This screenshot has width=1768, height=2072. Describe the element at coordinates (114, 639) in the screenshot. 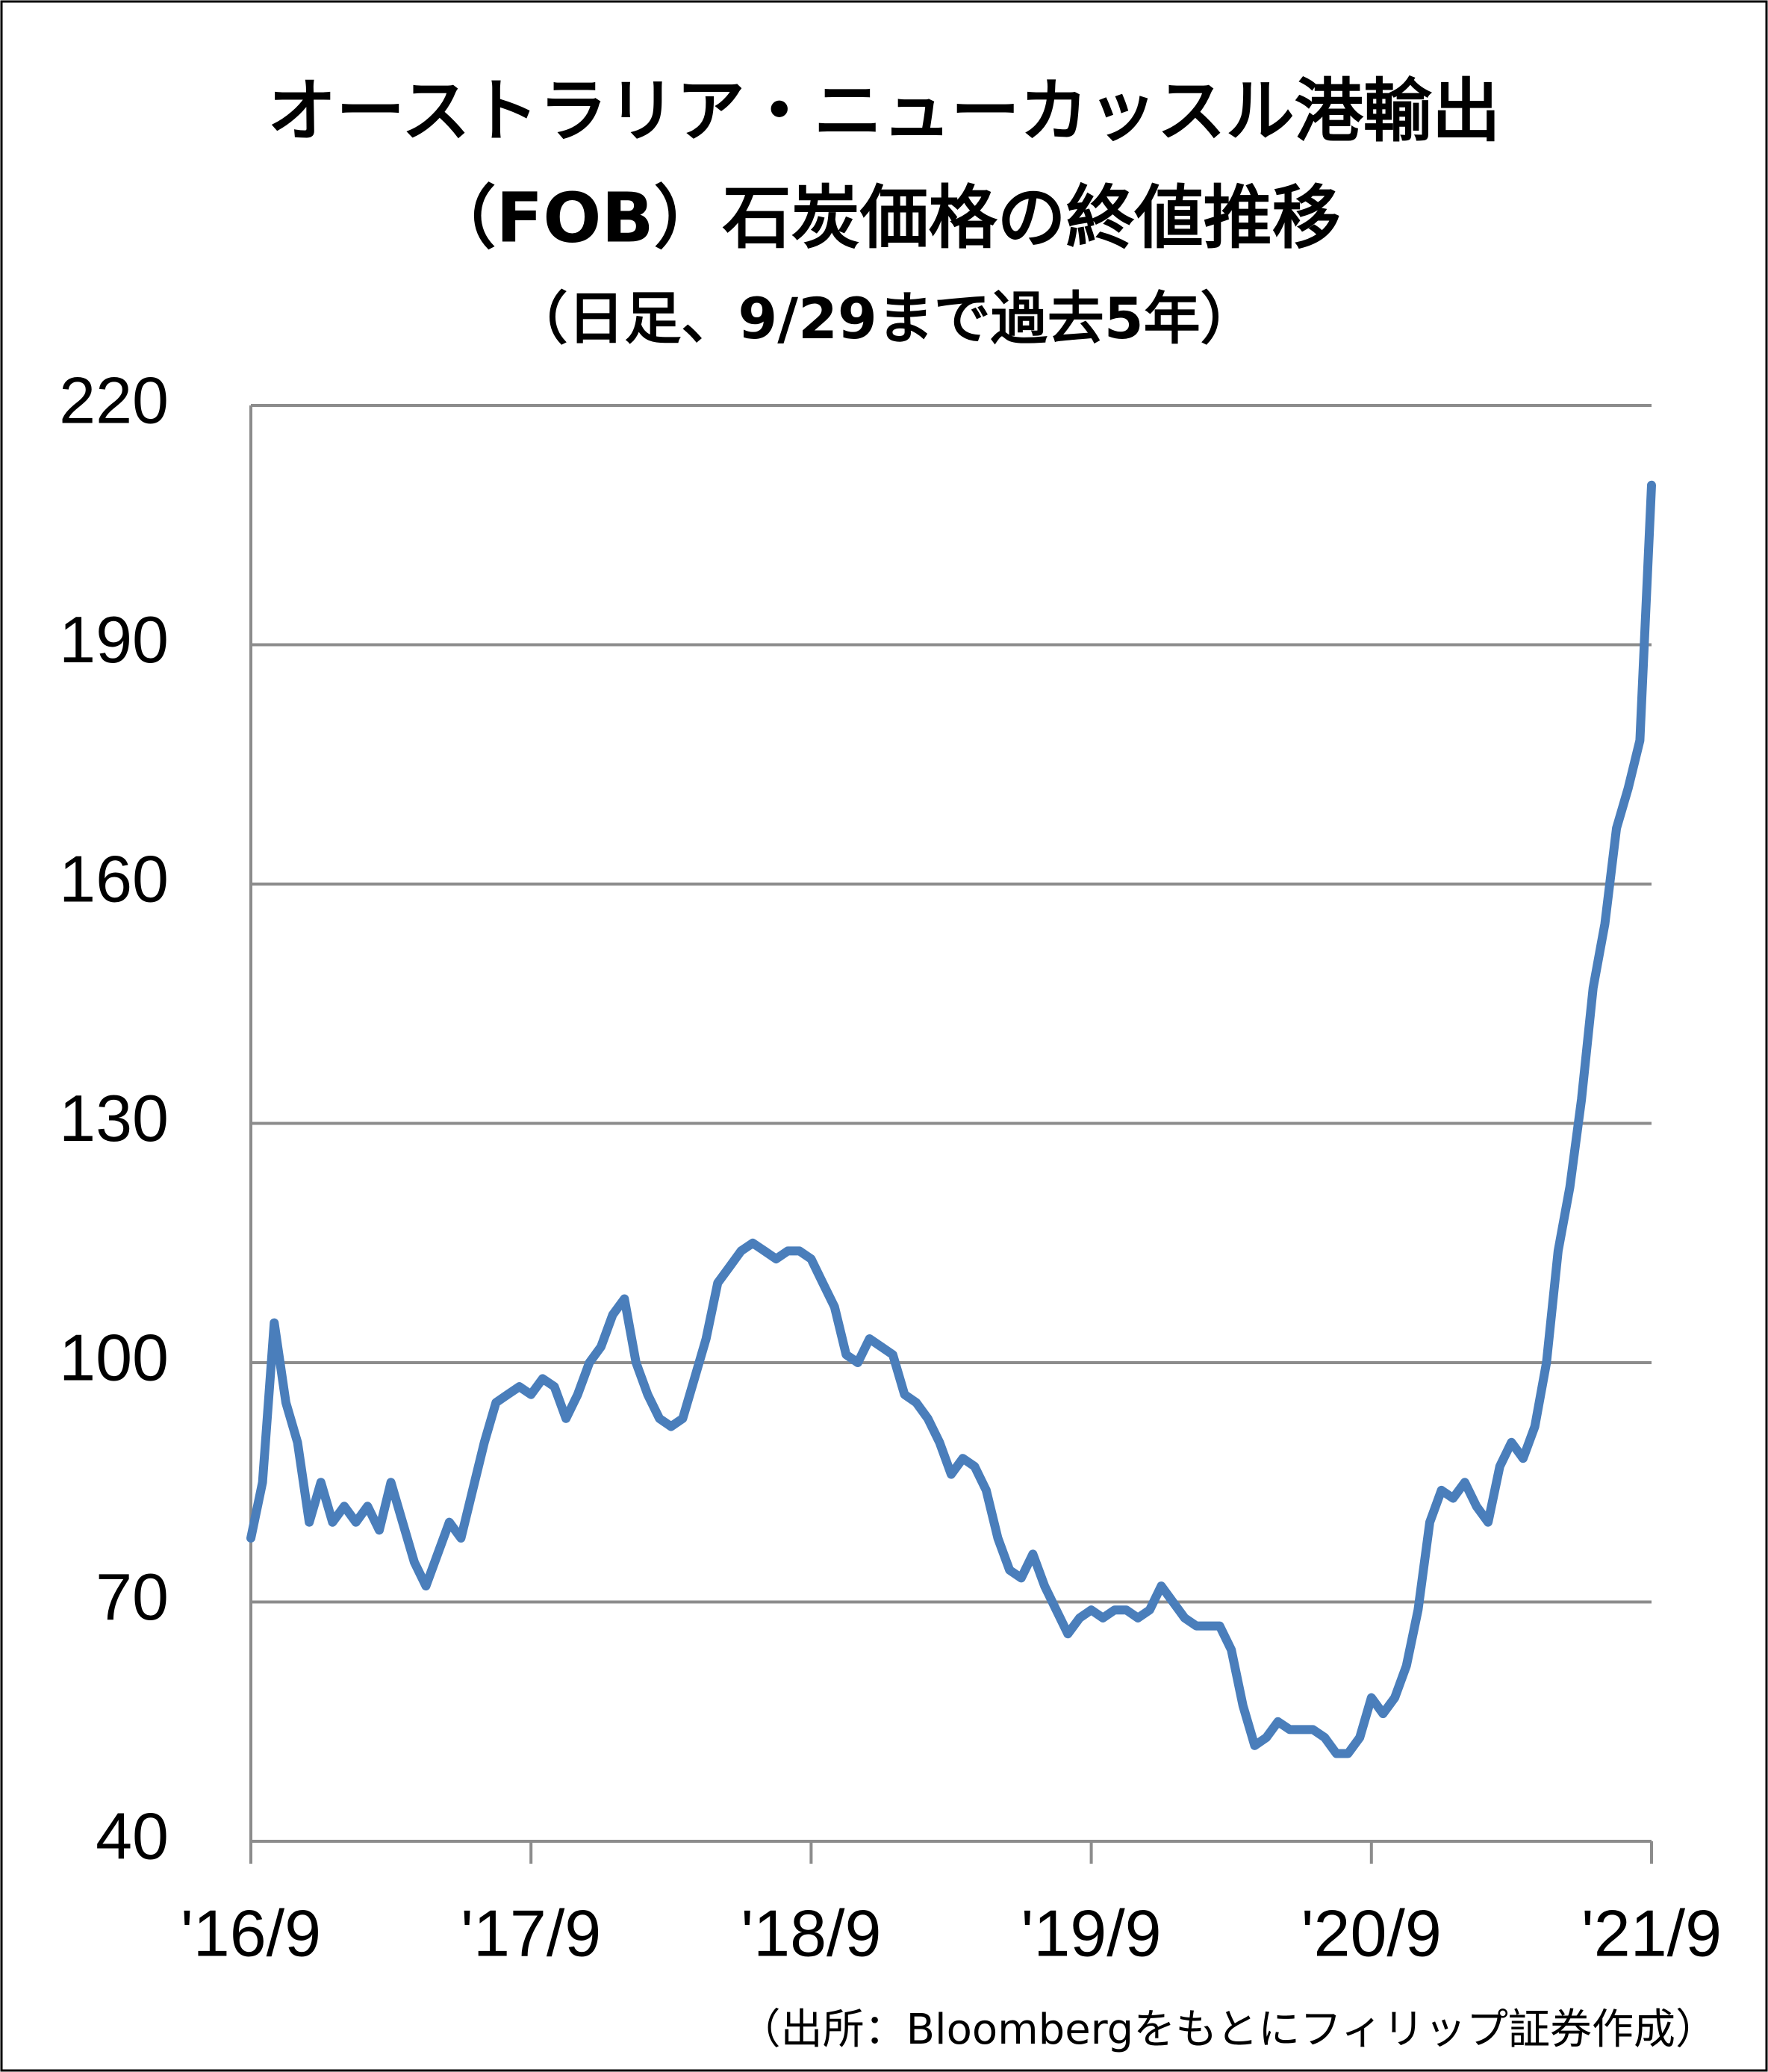

I see `y-tick-label: 190` at that location.